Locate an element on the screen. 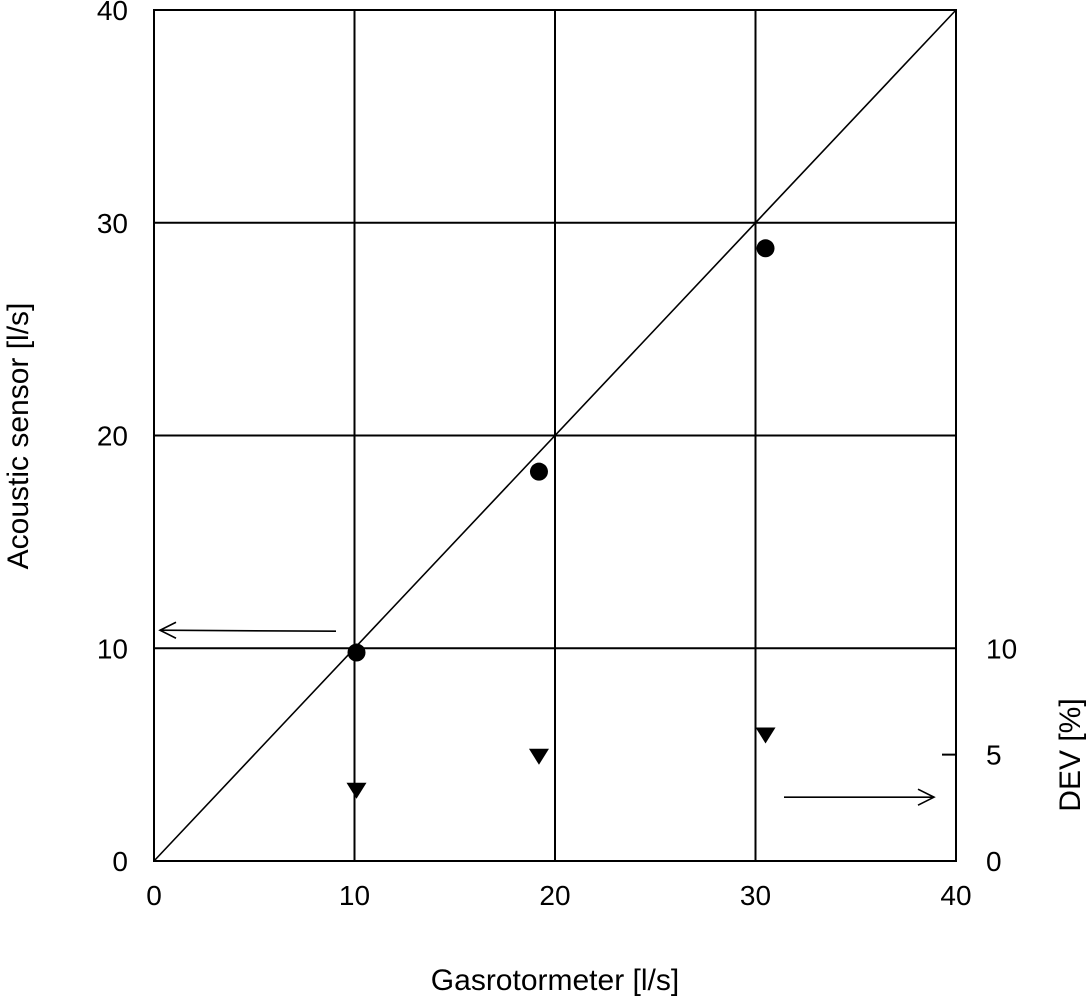  annotation-arrows is located at coordinates (547, 713).